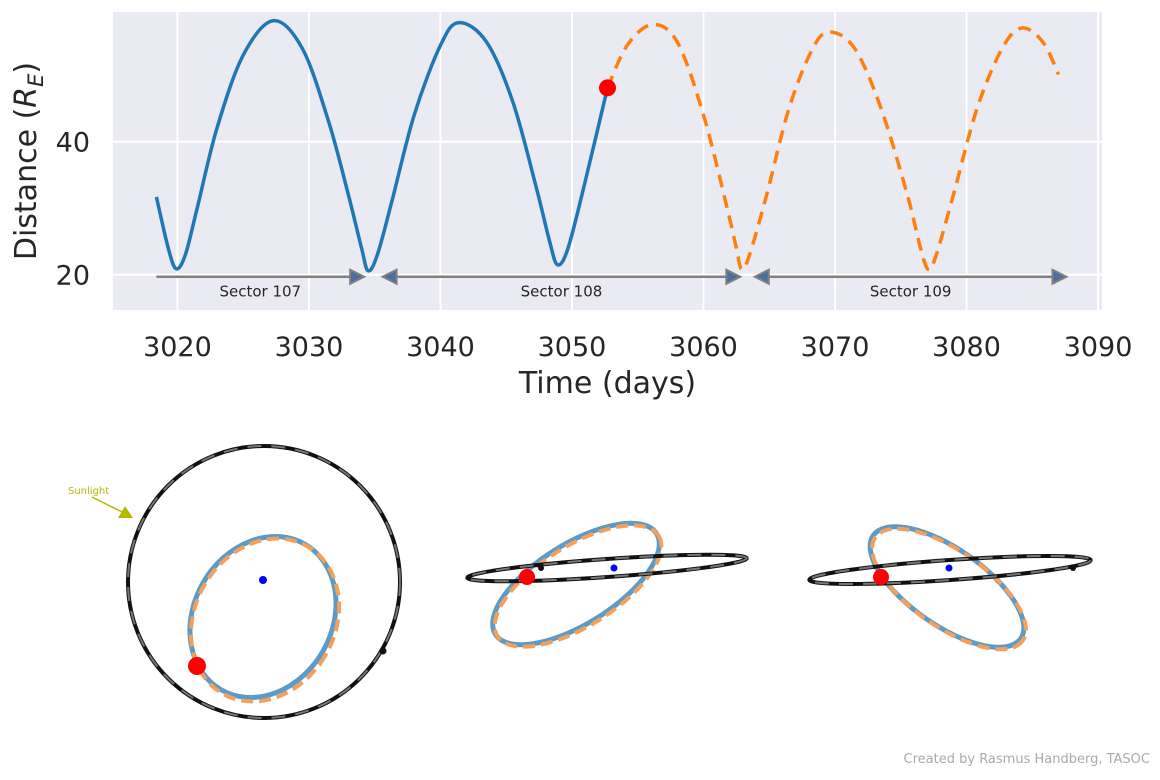  What do you see at coordinates (835, 347) in the screenshot?
I see `x-tick-label: 3070` at bounding box center [835, 347].